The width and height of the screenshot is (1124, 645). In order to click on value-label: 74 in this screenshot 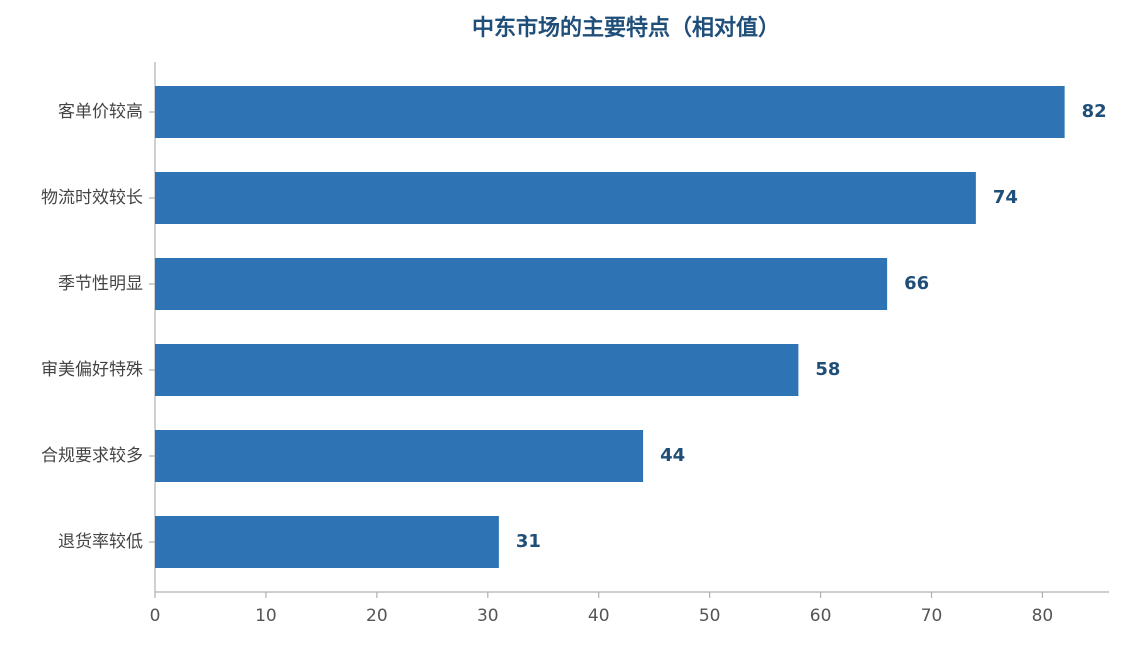, I will do `click(1005, 197)`.